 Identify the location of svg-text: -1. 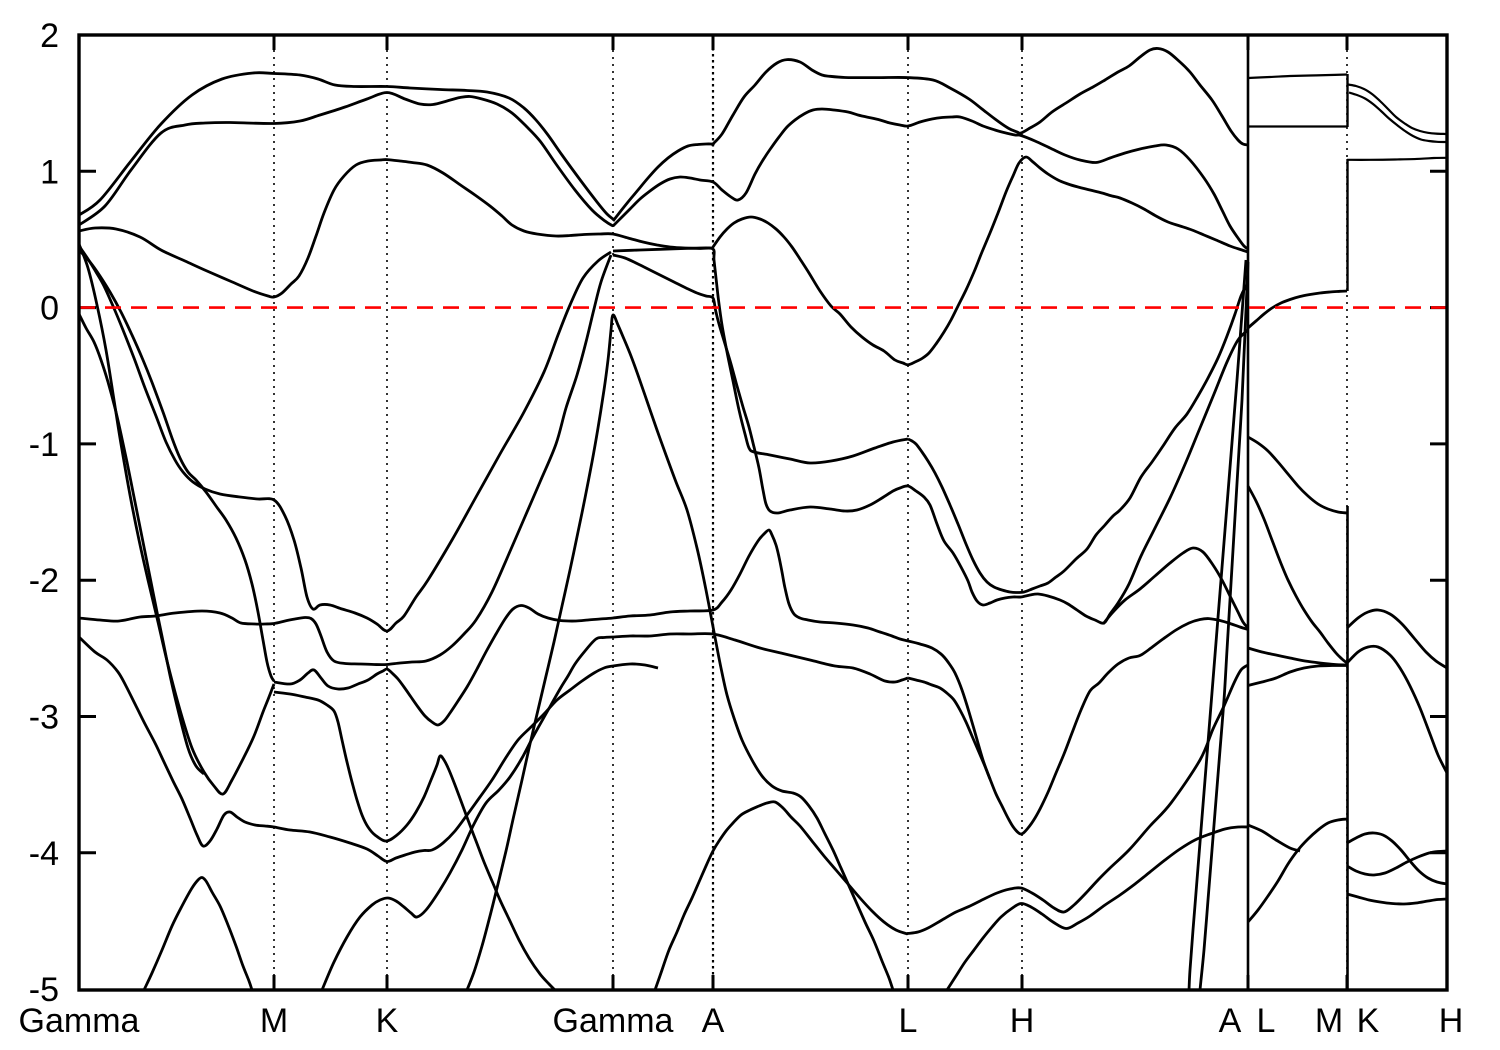
(44, 445).